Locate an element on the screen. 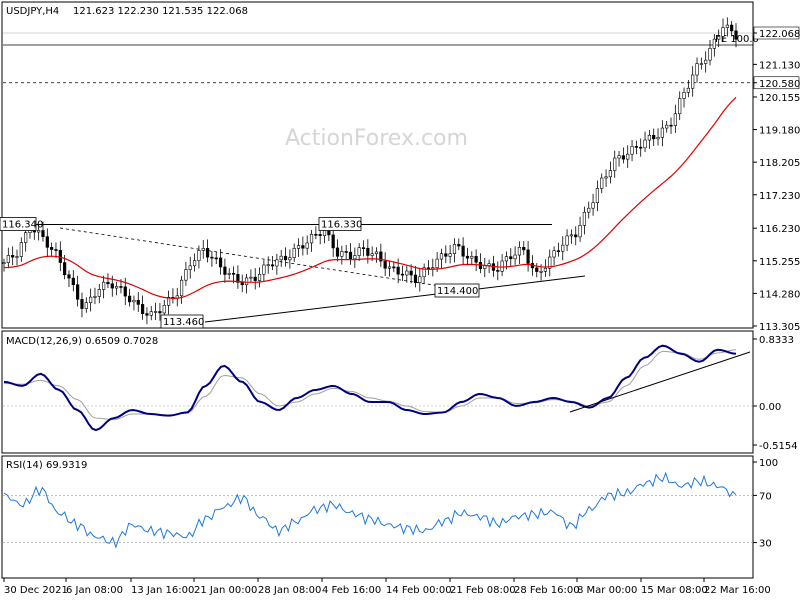 Image resolution: width=800 pixels, height=600 pixels. price-tick-label: 115.255 is located at coordinates (779, 262).